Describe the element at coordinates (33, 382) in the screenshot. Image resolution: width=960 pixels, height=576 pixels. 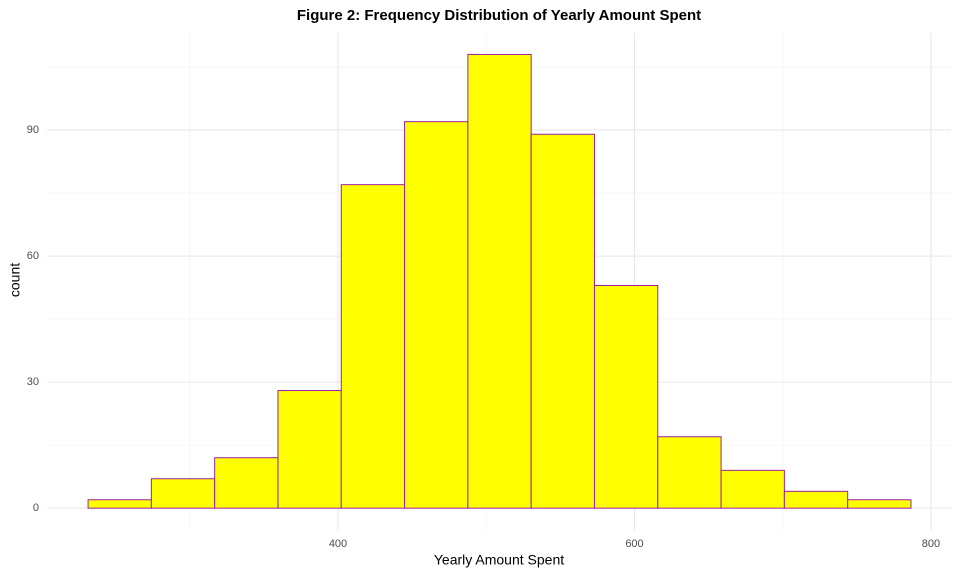
I see `y-tick-label: 30` at that location.